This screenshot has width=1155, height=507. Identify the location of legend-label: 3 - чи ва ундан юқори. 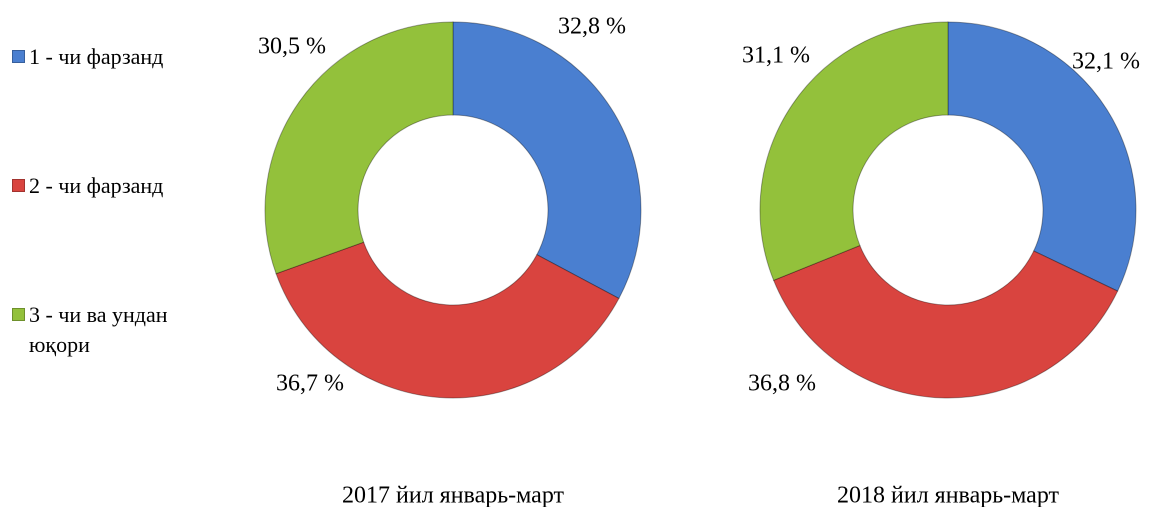
(98, 329).